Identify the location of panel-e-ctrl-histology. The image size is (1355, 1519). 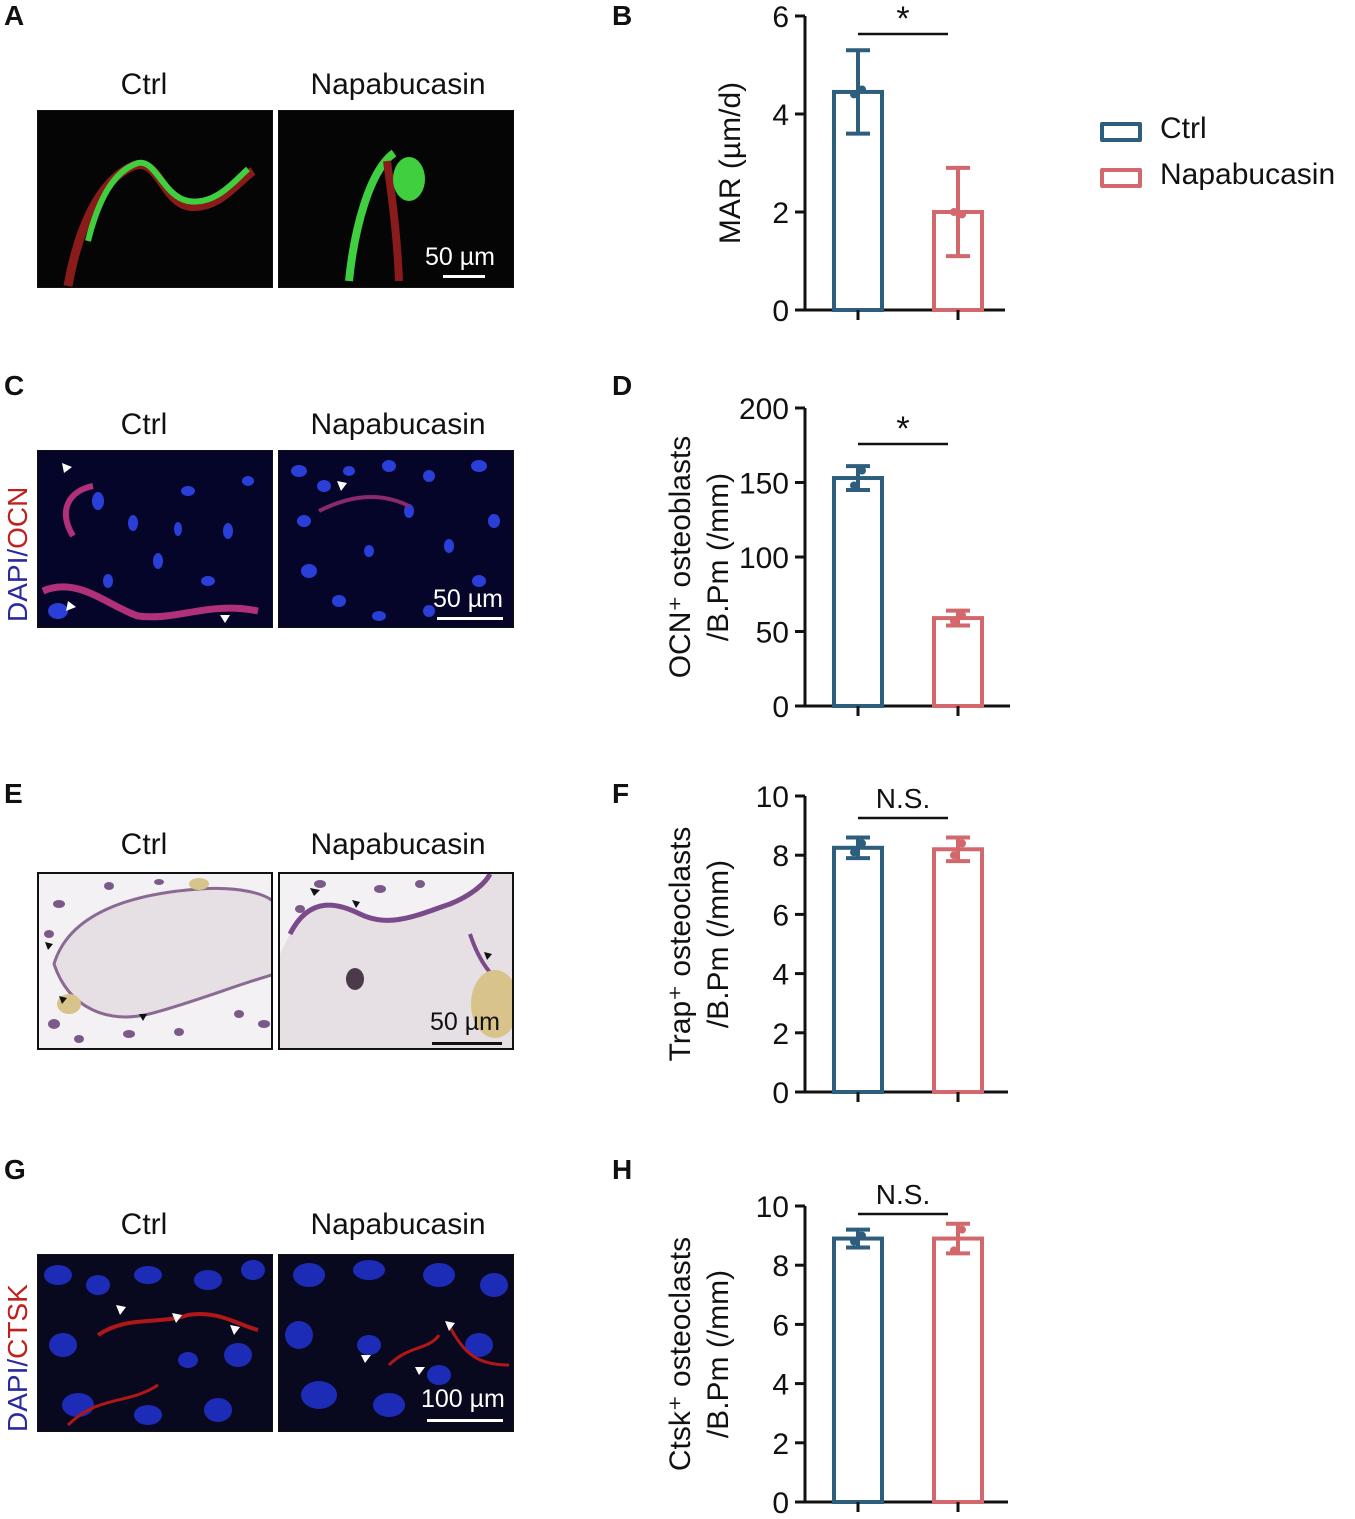
(157, 960).